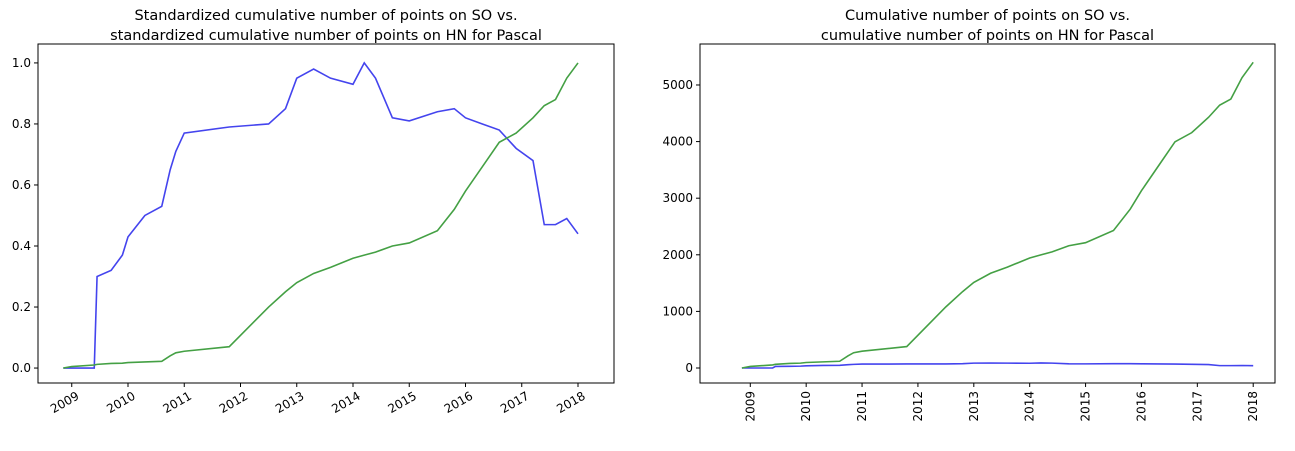 The width and height of the screenshot is (1295, 451). What do you see at coordinates (689, 368) in the screenshot?
I see `y-tick-label: 0` at bounding box center [689, 368].